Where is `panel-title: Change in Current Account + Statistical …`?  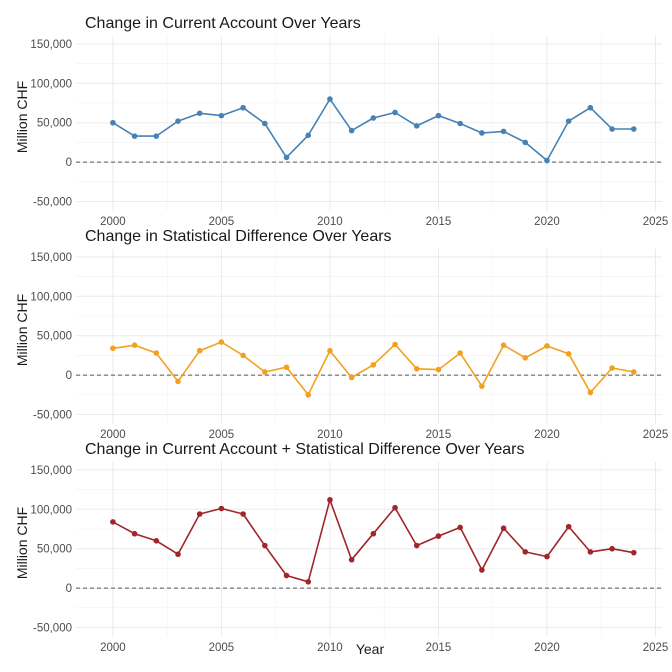
panel-title: Change in Current Account + Statistical … is located at coordinates (305, 449).